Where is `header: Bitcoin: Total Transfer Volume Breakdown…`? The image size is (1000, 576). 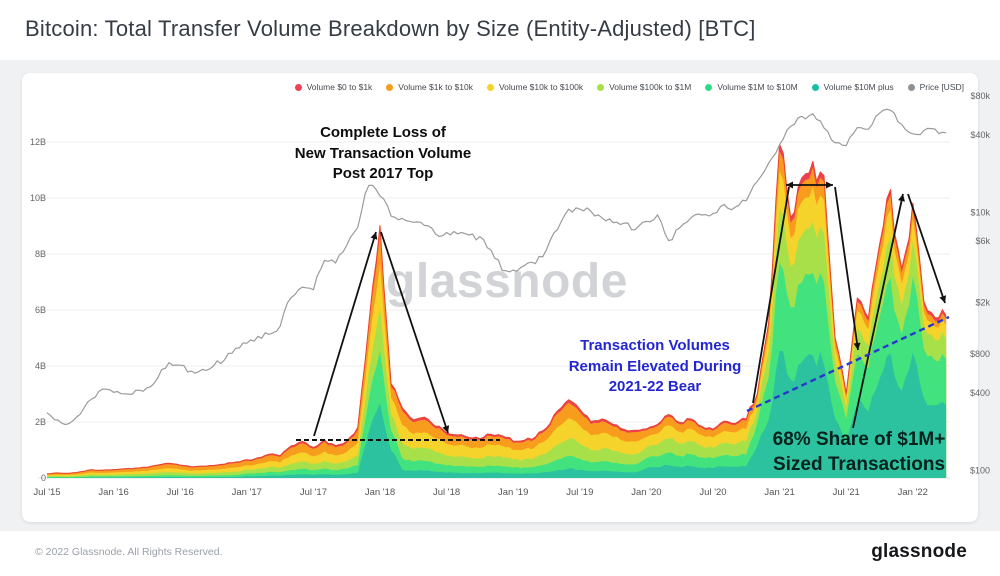 header: Bitcoin: Total Transfer Volume Breakdown… is located at coordinates (500, 30).